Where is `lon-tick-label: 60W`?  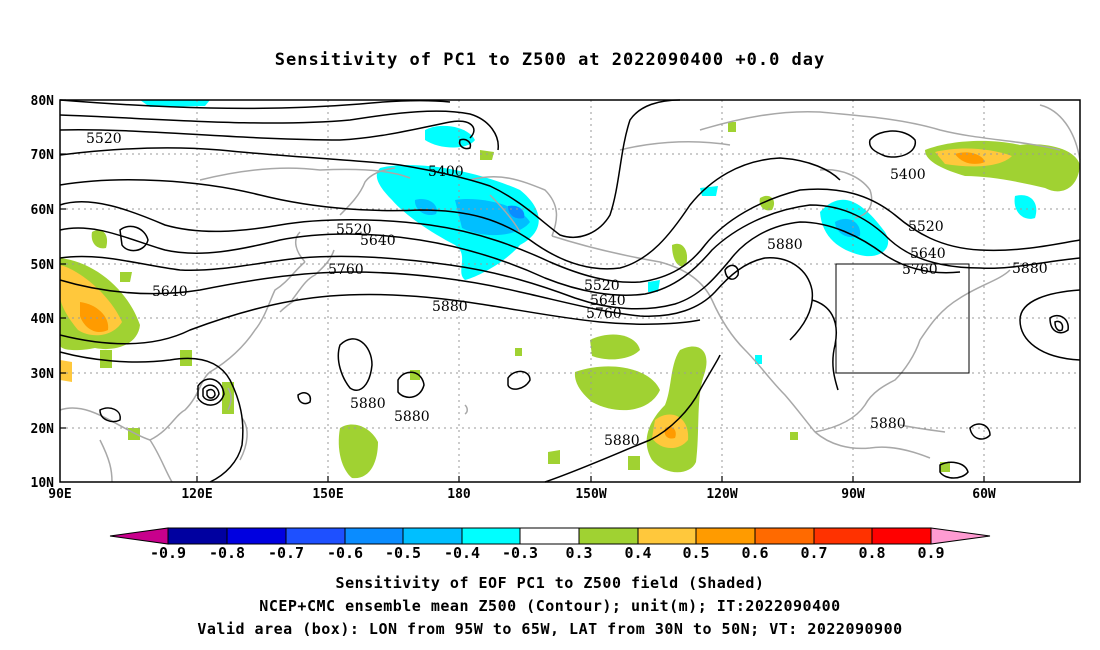
lon-tick-label: 60W is located at coordinates (984, 494).